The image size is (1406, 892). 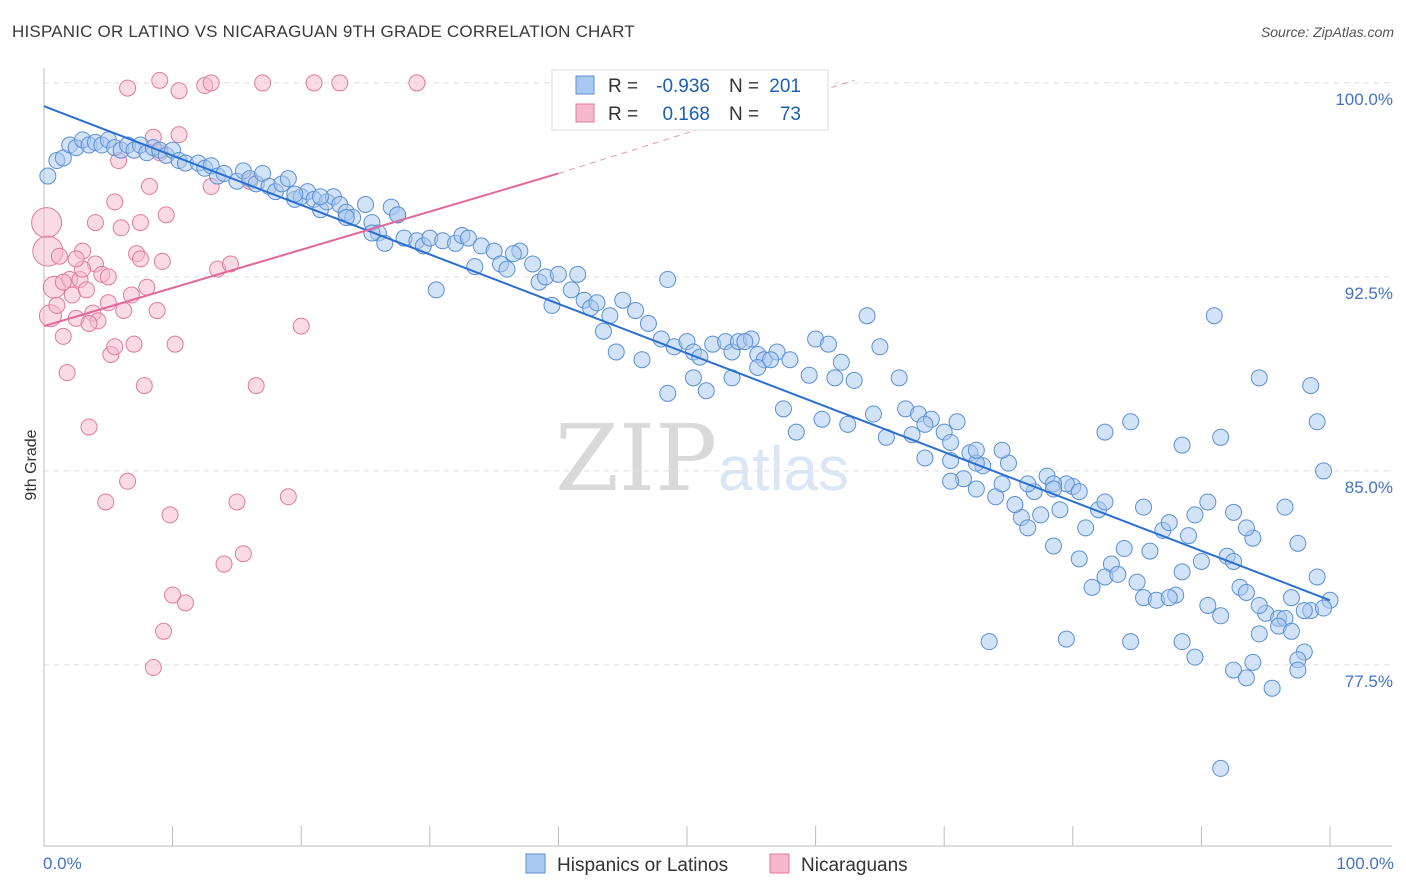 What do you see at coordinates (790, 114) in the screenshot?
I see `legend-n-value-pink: 73` at bounding box center [790, 114].